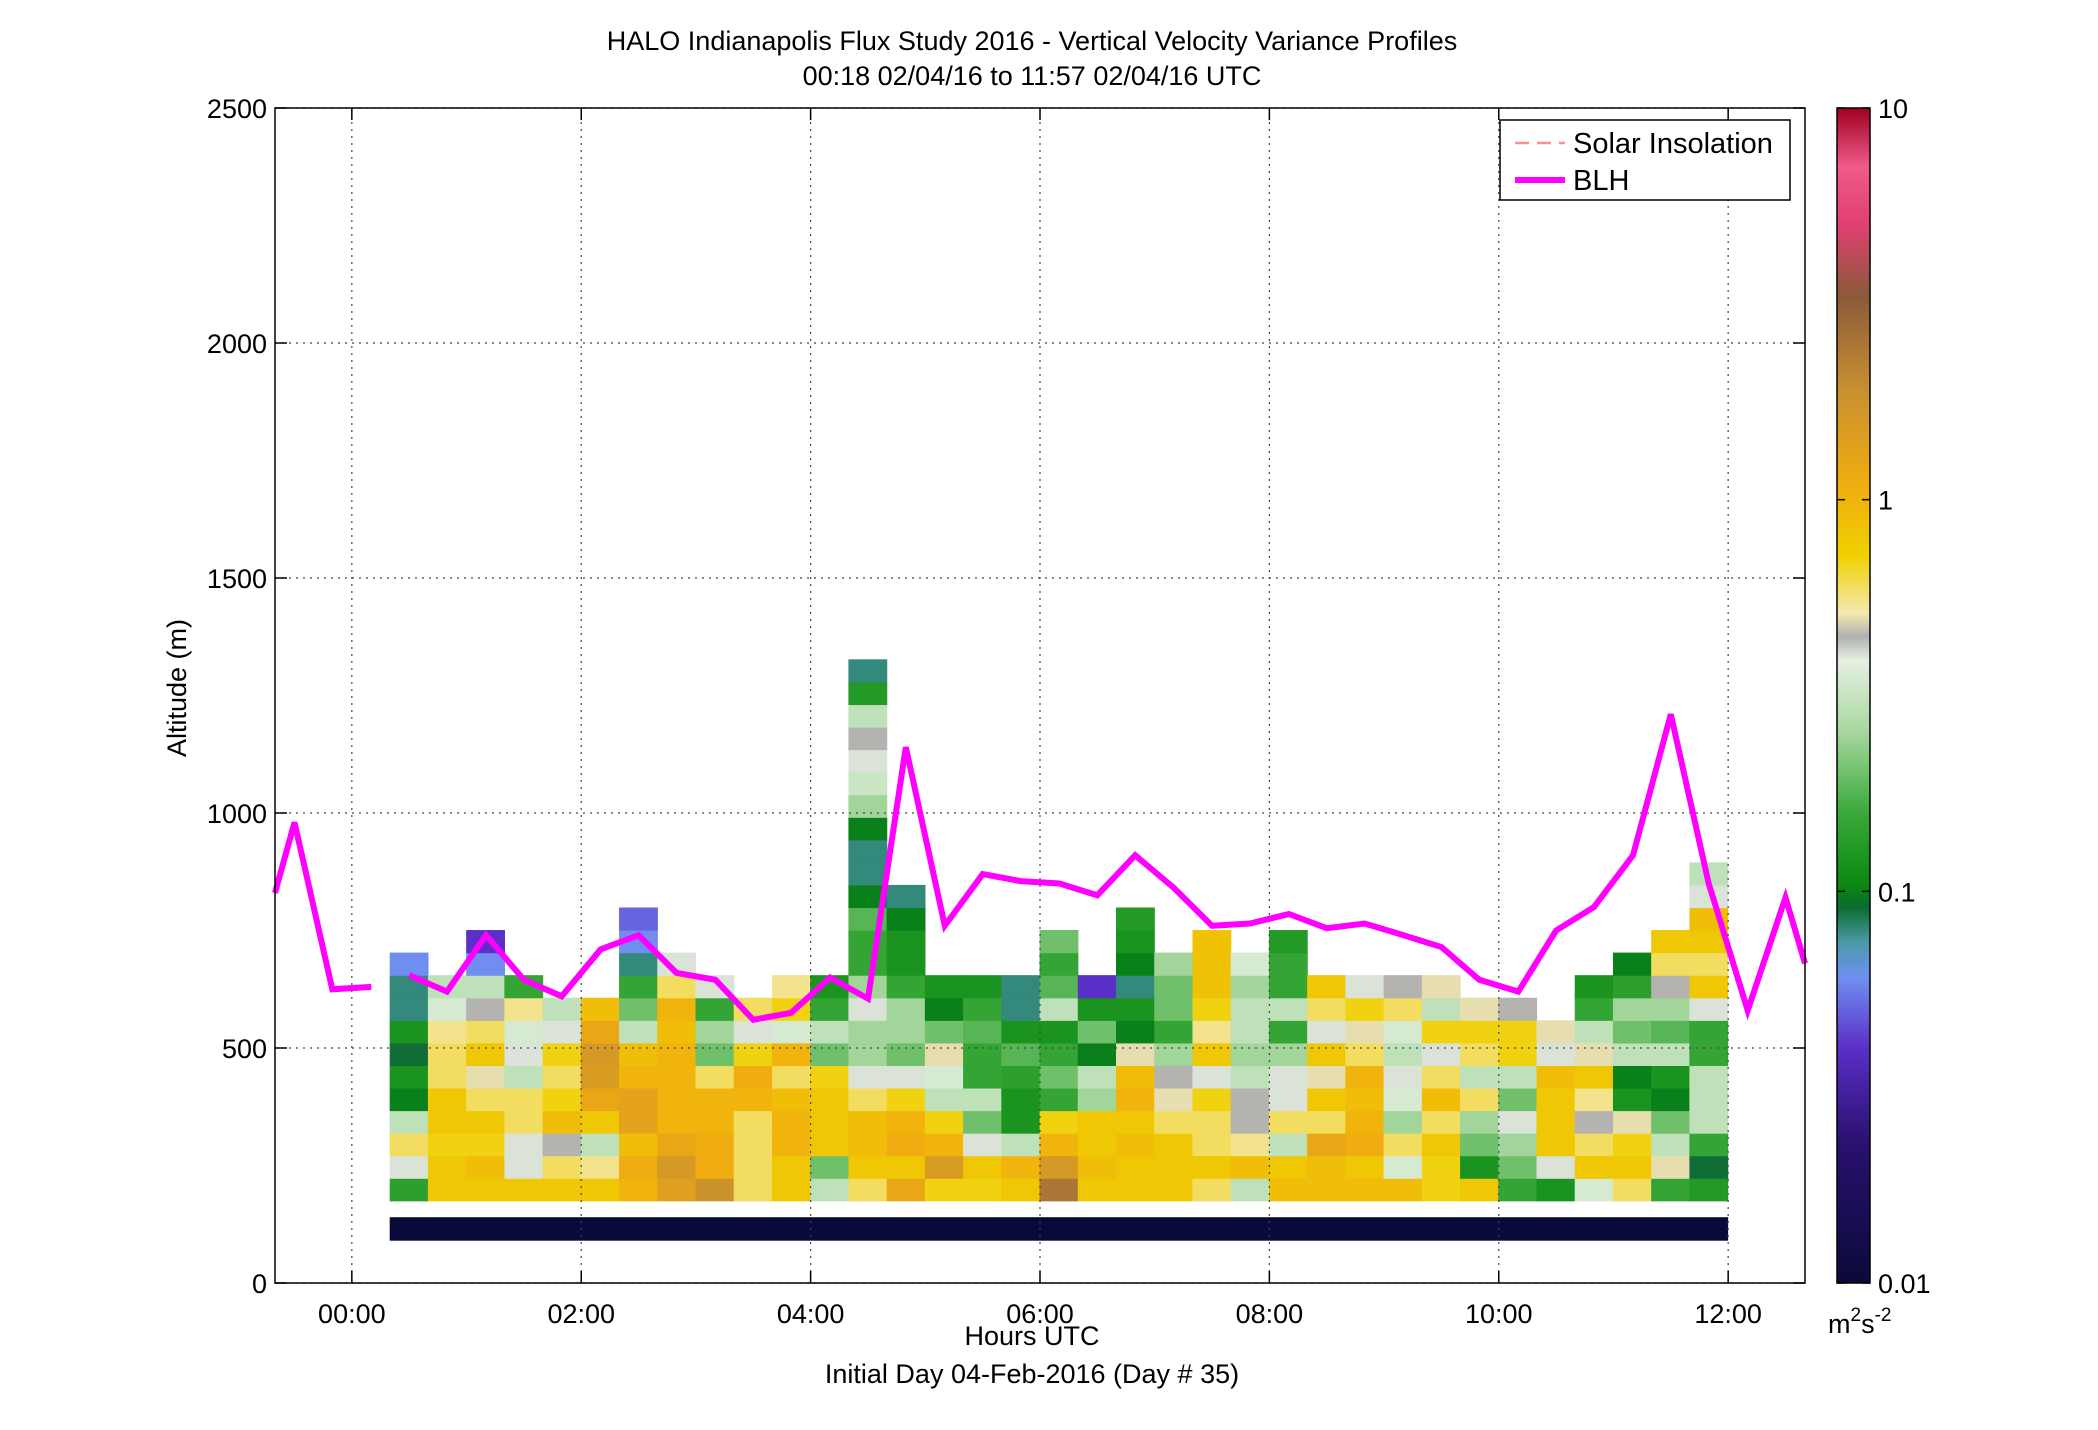 The width and height of the screenshot is (2098, 1430). Describe the element at coordinates (1499, 1314) in the screenshot. I see `x-tick-label: 10:00` at that location.